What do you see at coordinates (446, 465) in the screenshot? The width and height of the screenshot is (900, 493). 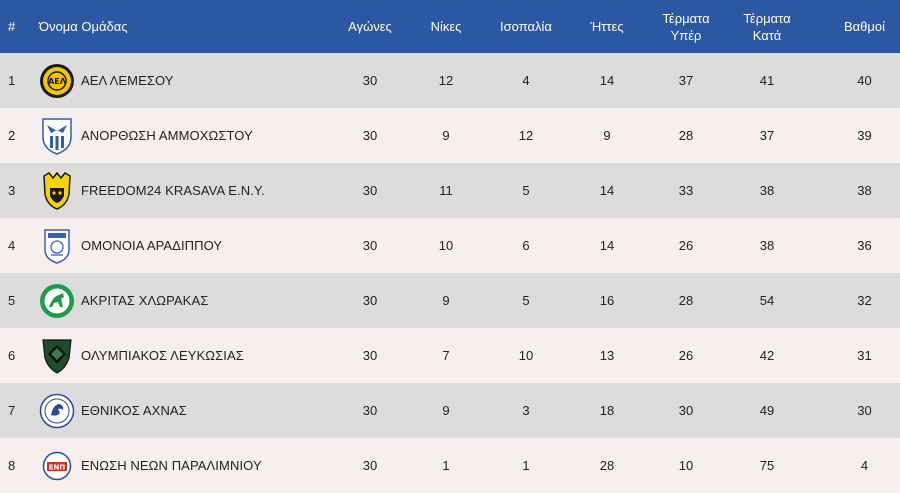 I see `wins-cell: 1` at bounding box center [446, 465].